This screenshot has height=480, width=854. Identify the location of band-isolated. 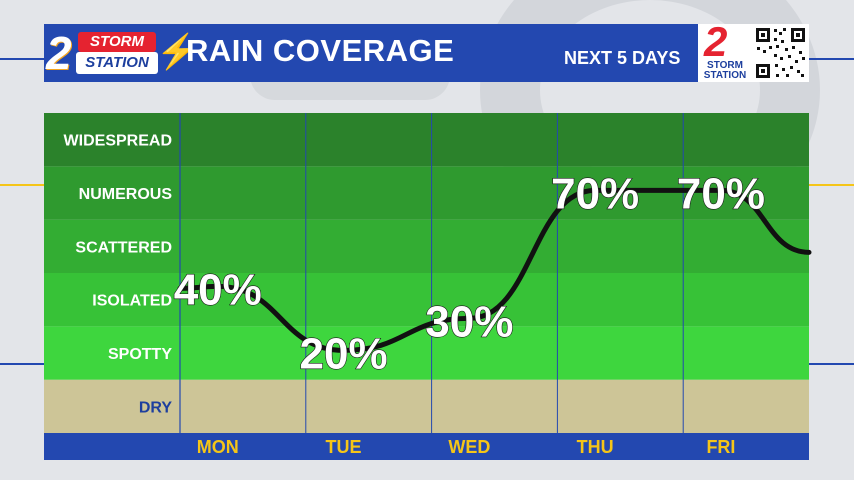
(426, 300).